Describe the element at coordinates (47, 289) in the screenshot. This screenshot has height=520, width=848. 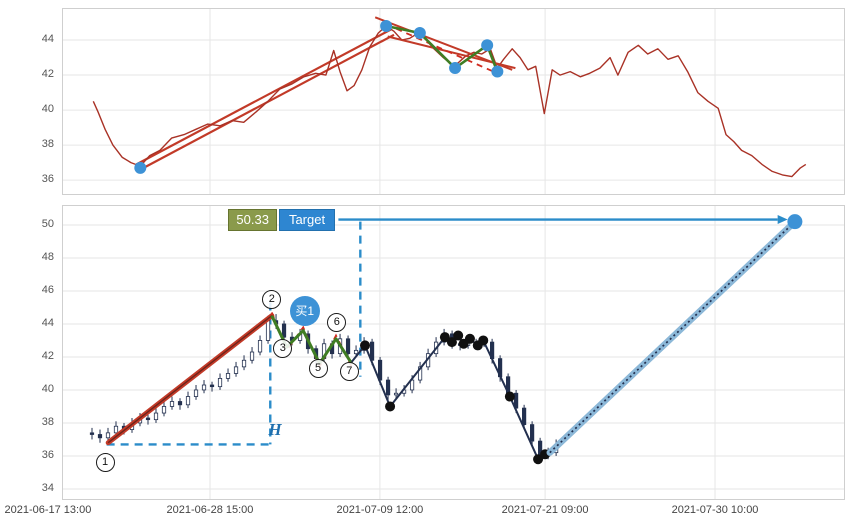
I see `y-tick-label: 46` at that location.